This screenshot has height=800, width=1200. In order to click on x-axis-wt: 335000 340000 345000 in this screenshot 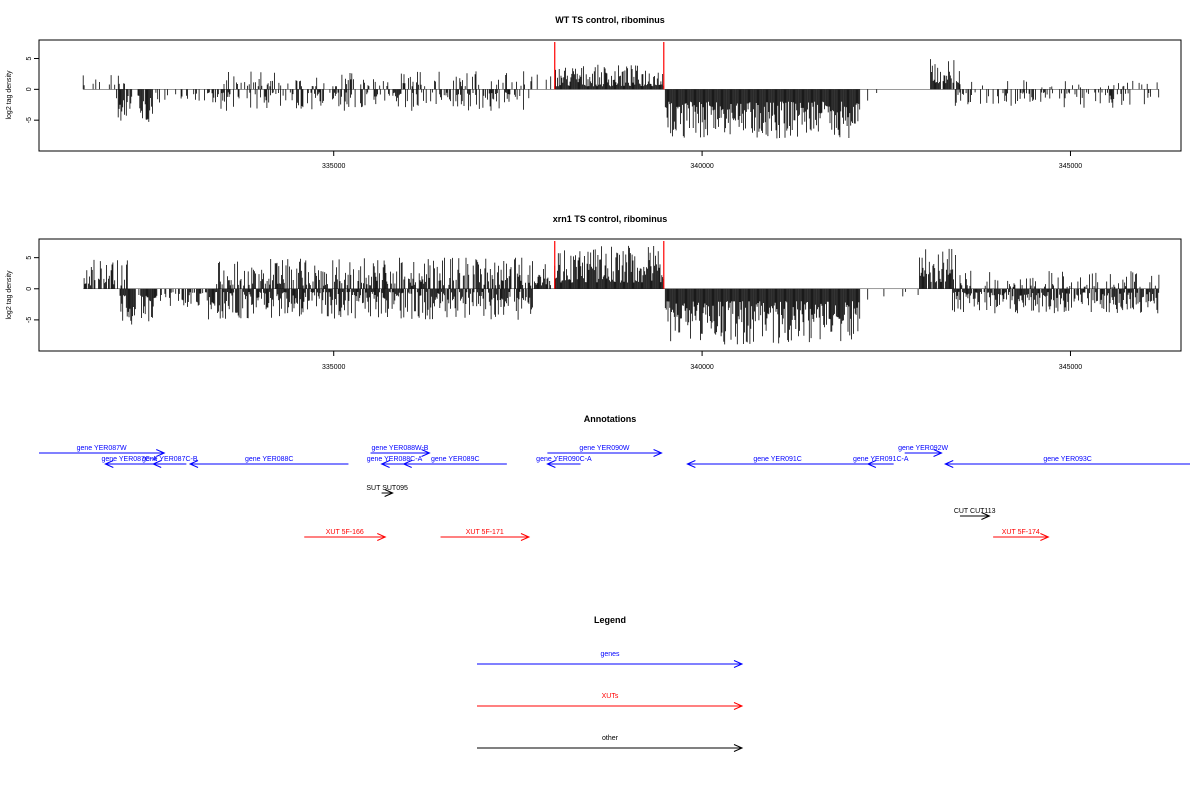, I will do `click(702, 160)`.